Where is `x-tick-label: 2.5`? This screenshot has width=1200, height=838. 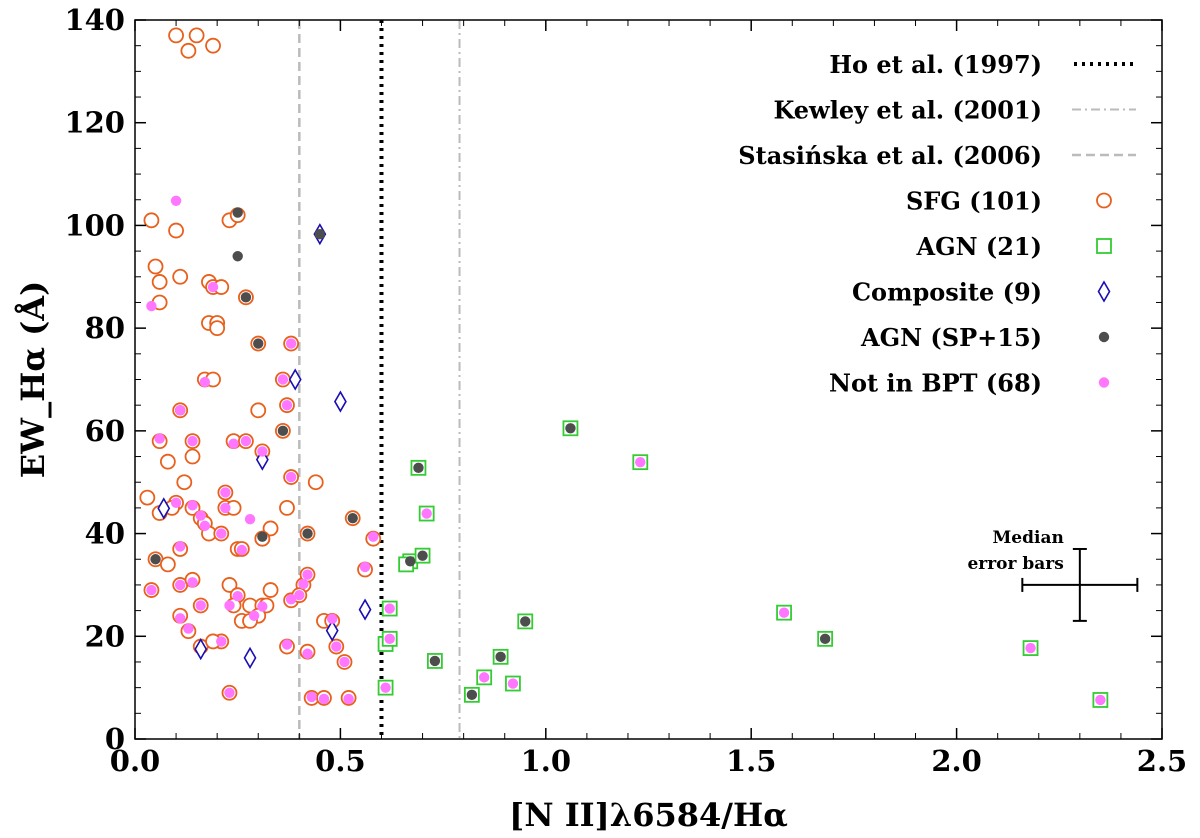 x-tick-label: 2.5 is located at coordinates (1162, 761).